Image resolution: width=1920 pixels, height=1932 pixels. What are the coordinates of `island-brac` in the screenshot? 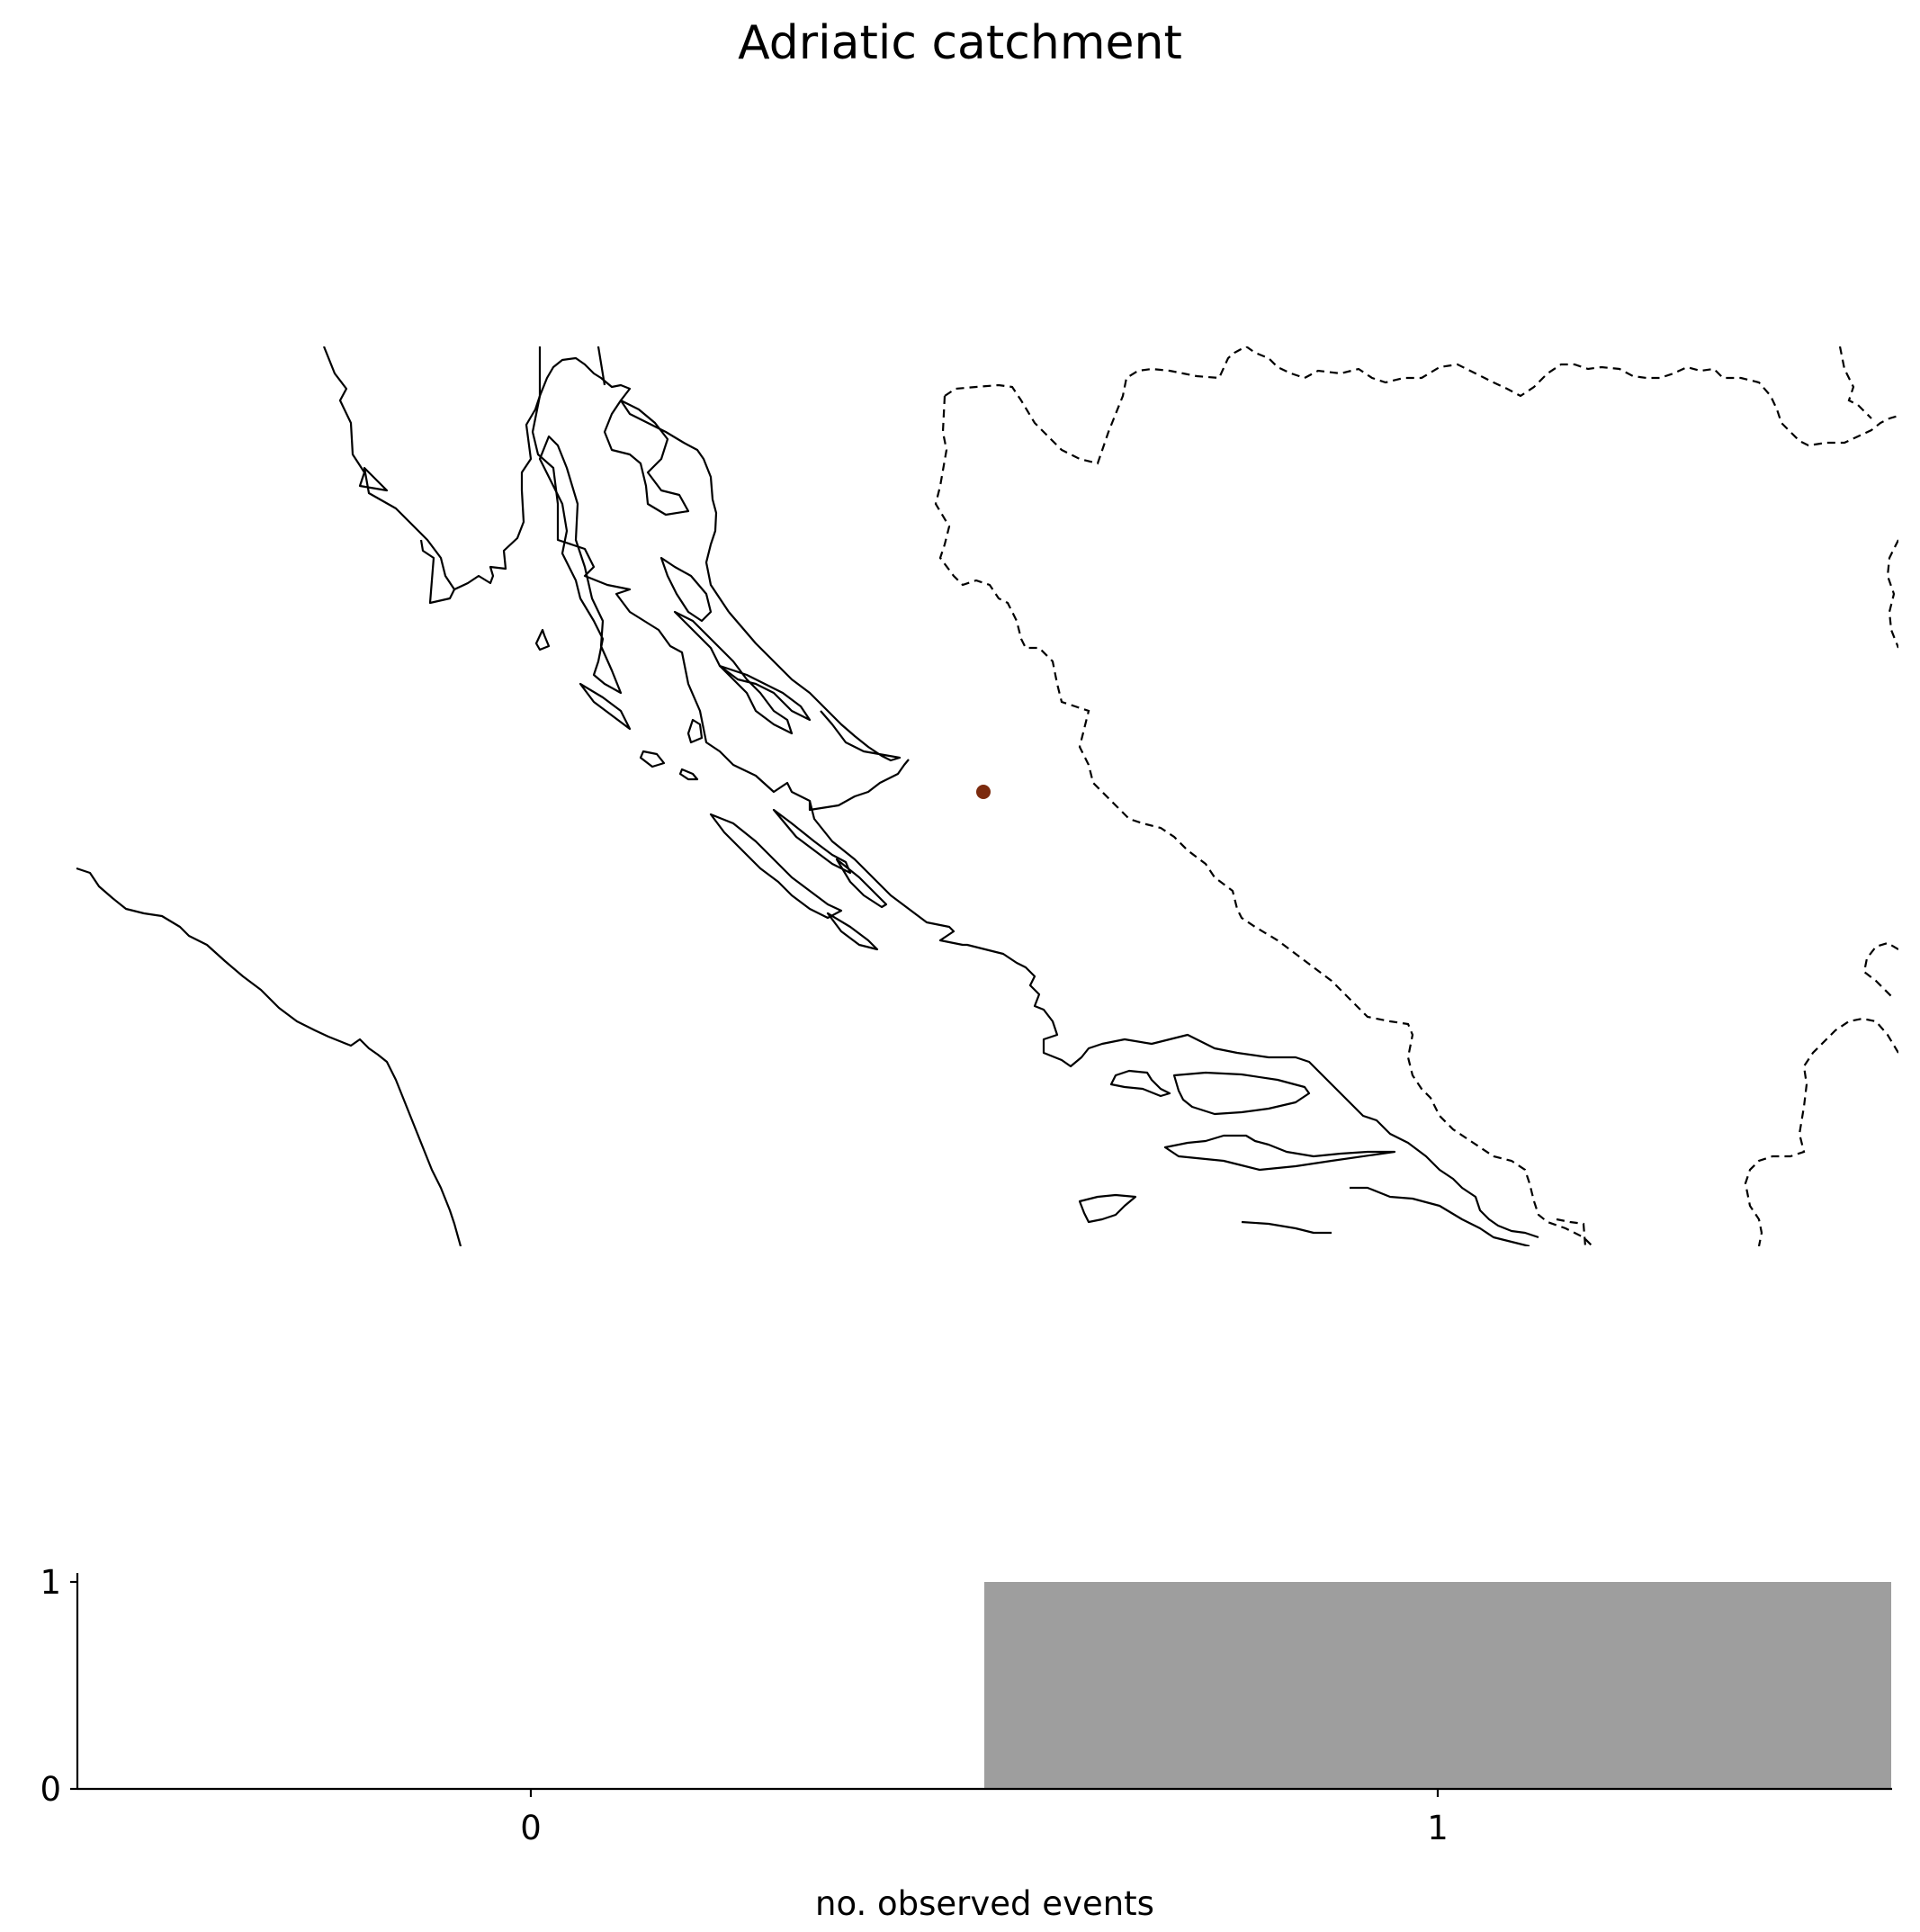 It's located at (1140, 1083).